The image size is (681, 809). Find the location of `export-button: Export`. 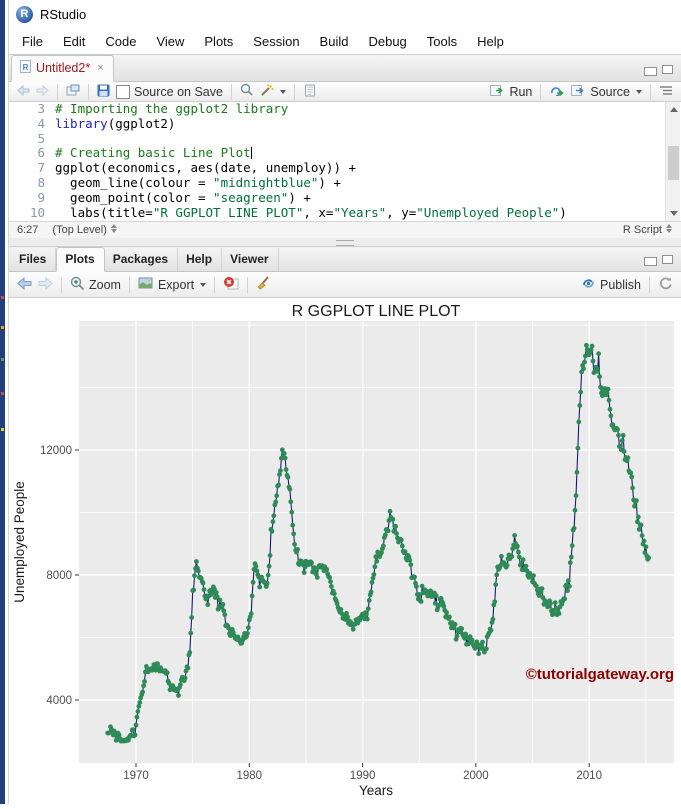

export-button: Export is located at coordinates (172, 285).